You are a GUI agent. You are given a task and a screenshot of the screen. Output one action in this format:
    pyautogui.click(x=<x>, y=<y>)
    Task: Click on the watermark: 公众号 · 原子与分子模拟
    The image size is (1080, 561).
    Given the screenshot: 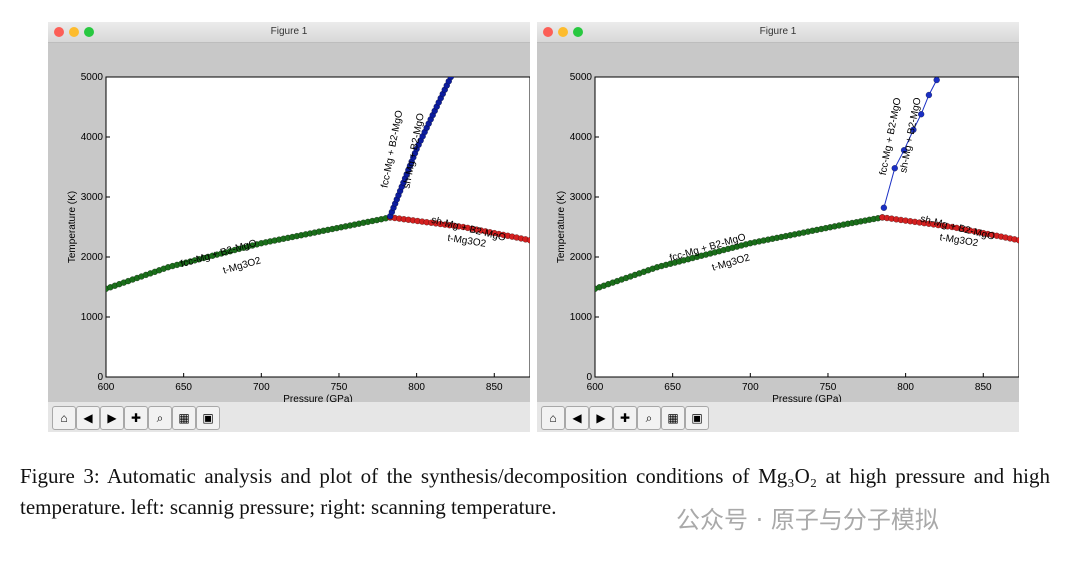 What is the action you would take?
    pyautogui.click(x=807, y=520)
    